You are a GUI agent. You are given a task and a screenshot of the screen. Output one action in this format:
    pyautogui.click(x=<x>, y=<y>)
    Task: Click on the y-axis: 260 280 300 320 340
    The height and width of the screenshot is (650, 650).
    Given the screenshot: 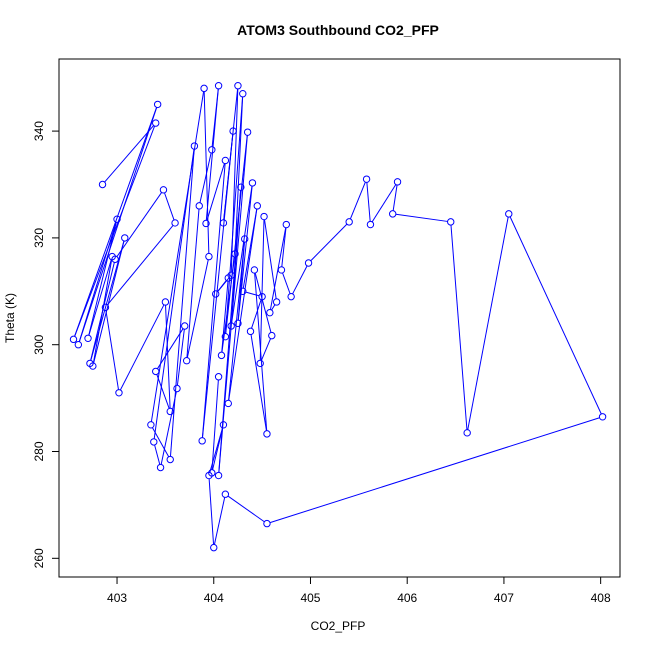 What is the action you would take?
    pyautogui.click(x=45, y=344)
    